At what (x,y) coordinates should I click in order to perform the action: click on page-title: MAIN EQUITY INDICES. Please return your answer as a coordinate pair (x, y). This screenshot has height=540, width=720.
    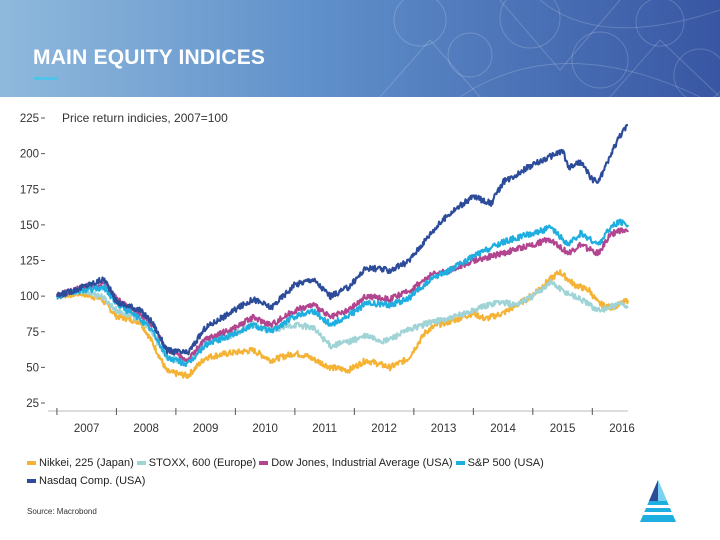
    Looking at the image, I should click on (149, 57).